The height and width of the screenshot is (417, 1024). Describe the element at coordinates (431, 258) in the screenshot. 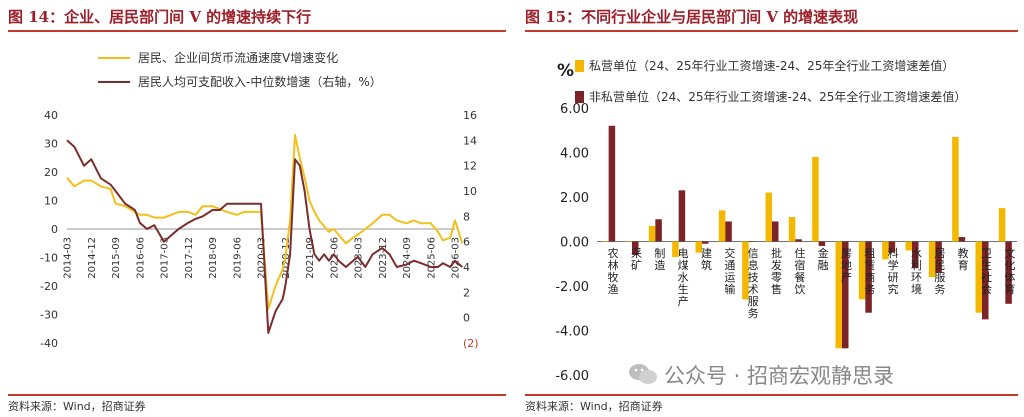

I see `x-tick-label: 2025-06` at that location.